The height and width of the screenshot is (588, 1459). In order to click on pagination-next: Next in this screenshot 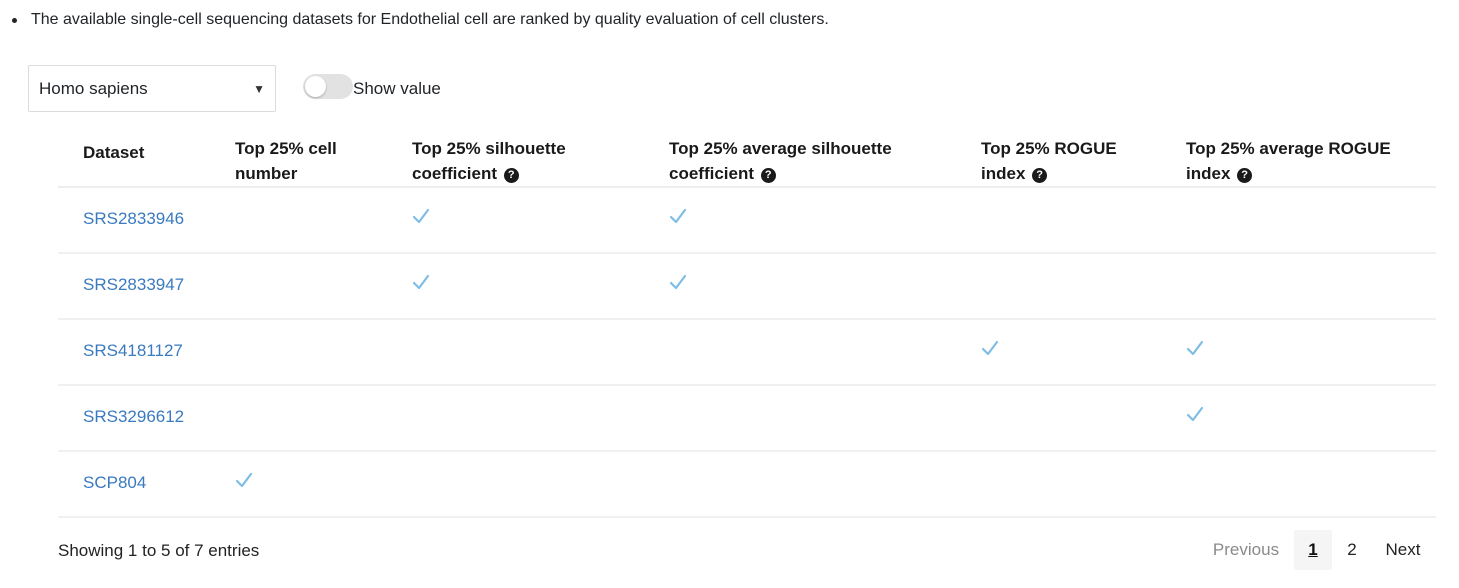, I will do `click(1403, 549)`.